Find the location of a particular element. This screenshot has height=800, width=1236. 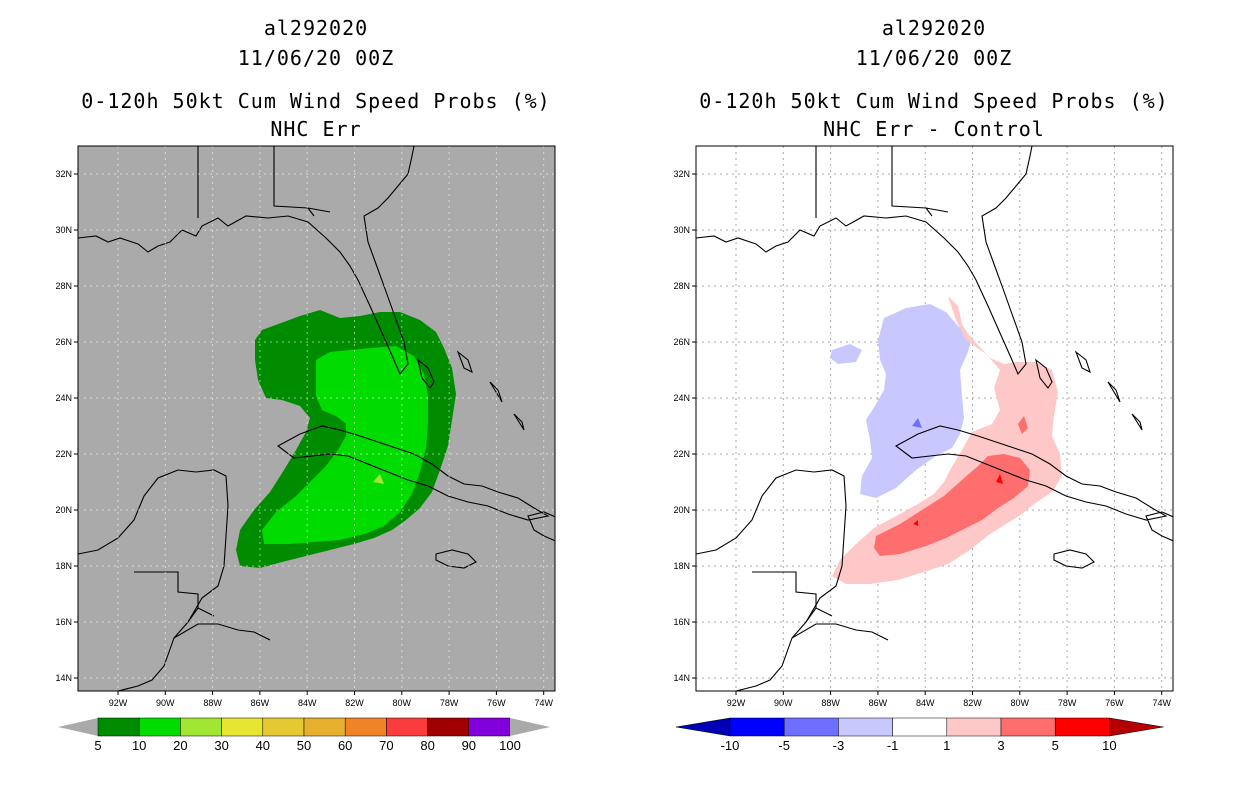

right-lat-label: 28N is located at coordinates (681, 286).